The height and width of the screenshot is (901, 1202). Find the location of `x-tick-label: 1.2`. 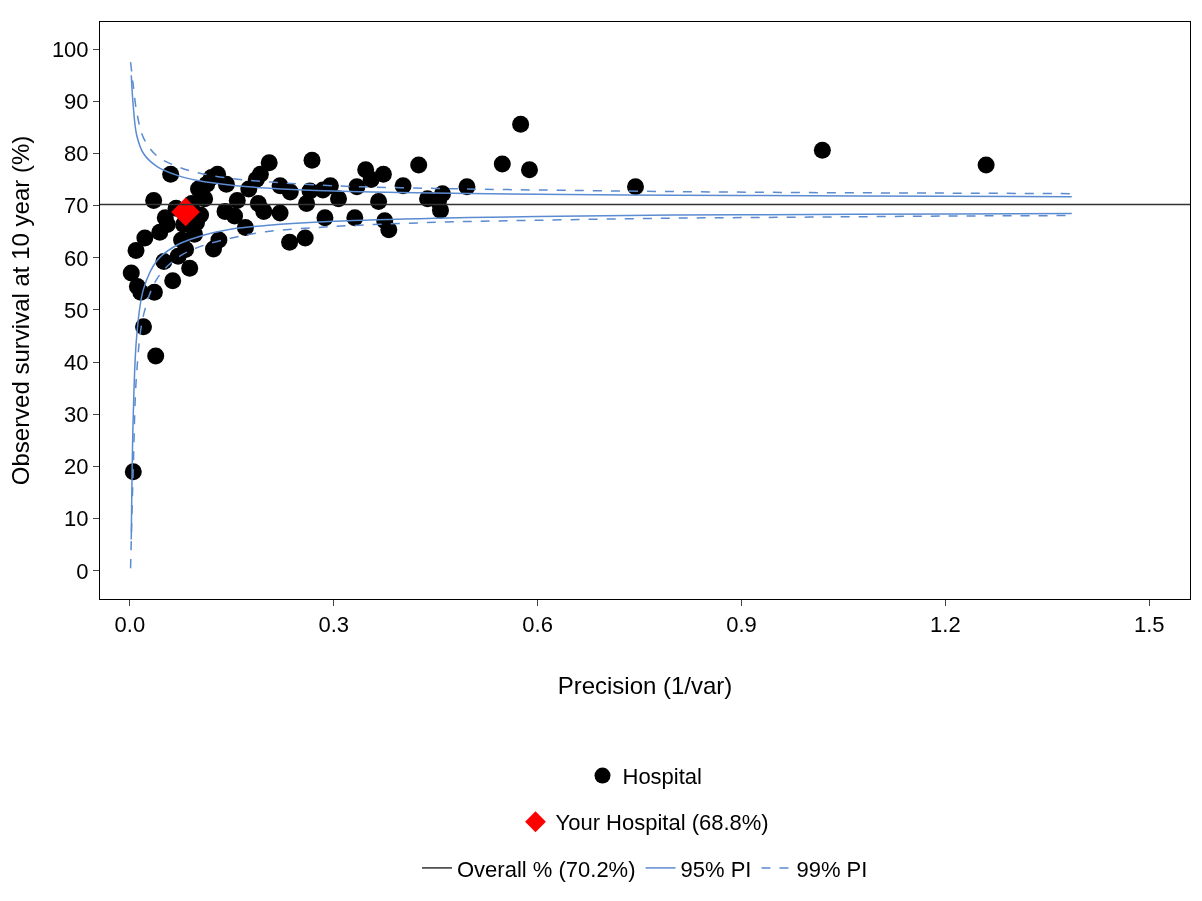

x-tick-label: 1.2 is located at coordinates (945, 625).